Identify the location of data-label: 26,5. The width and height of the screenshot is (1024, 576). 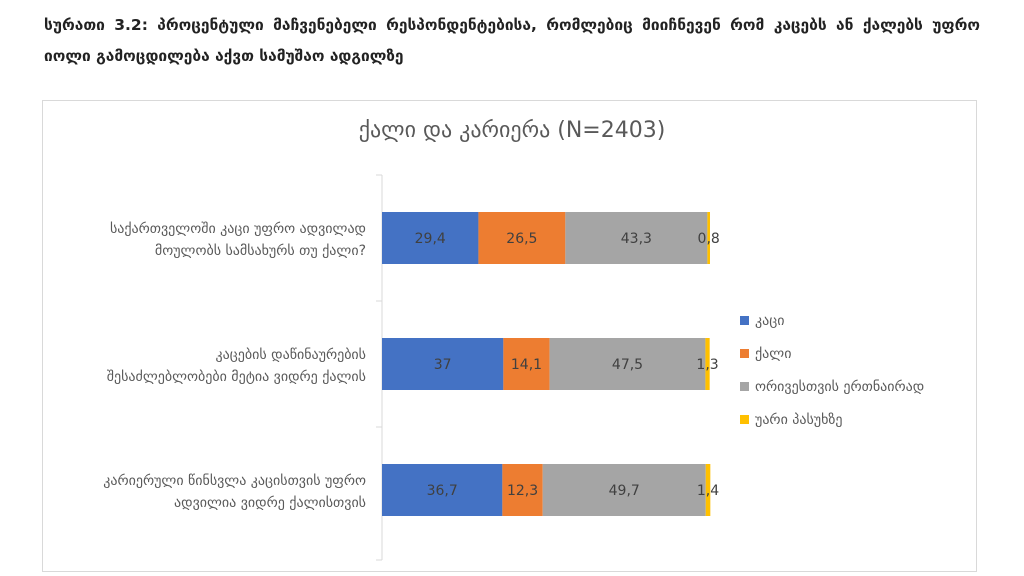
(521, 239).